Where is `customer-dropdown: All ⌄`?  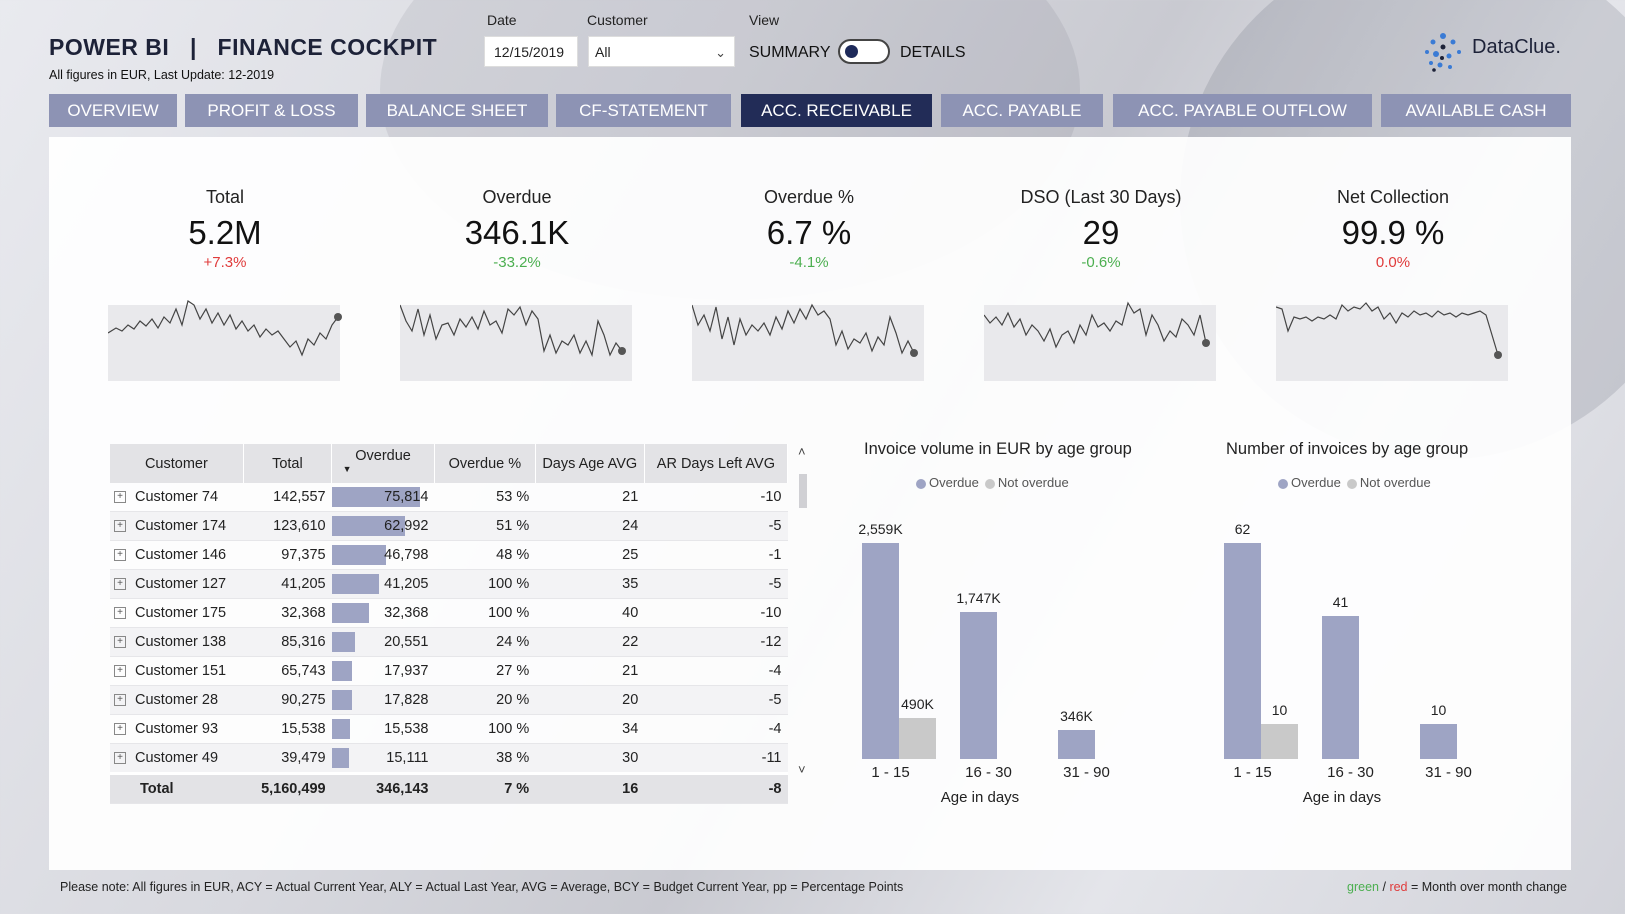
customer-dropdown: All ⌄ is located at coordinates (661, 51).